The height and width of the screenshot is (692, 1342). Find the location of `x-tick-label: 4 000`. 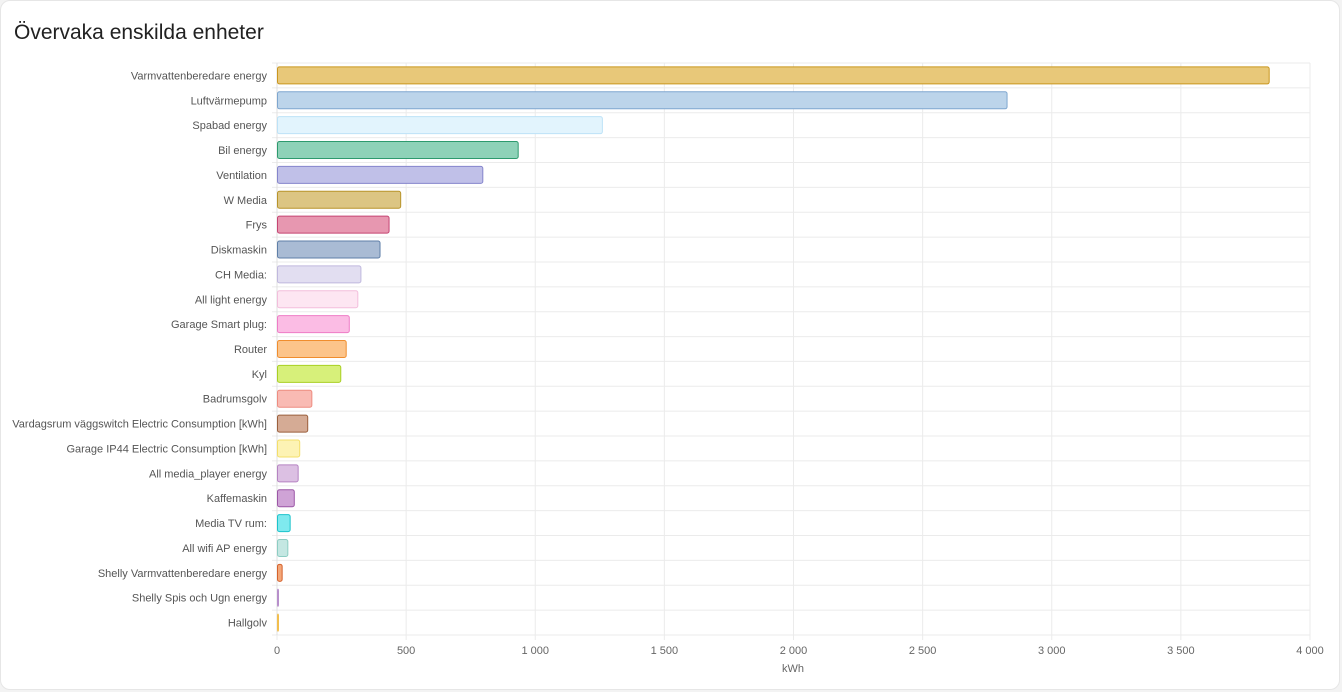

x-tick-label: 4 000 is located at coordinates (1310, 651).